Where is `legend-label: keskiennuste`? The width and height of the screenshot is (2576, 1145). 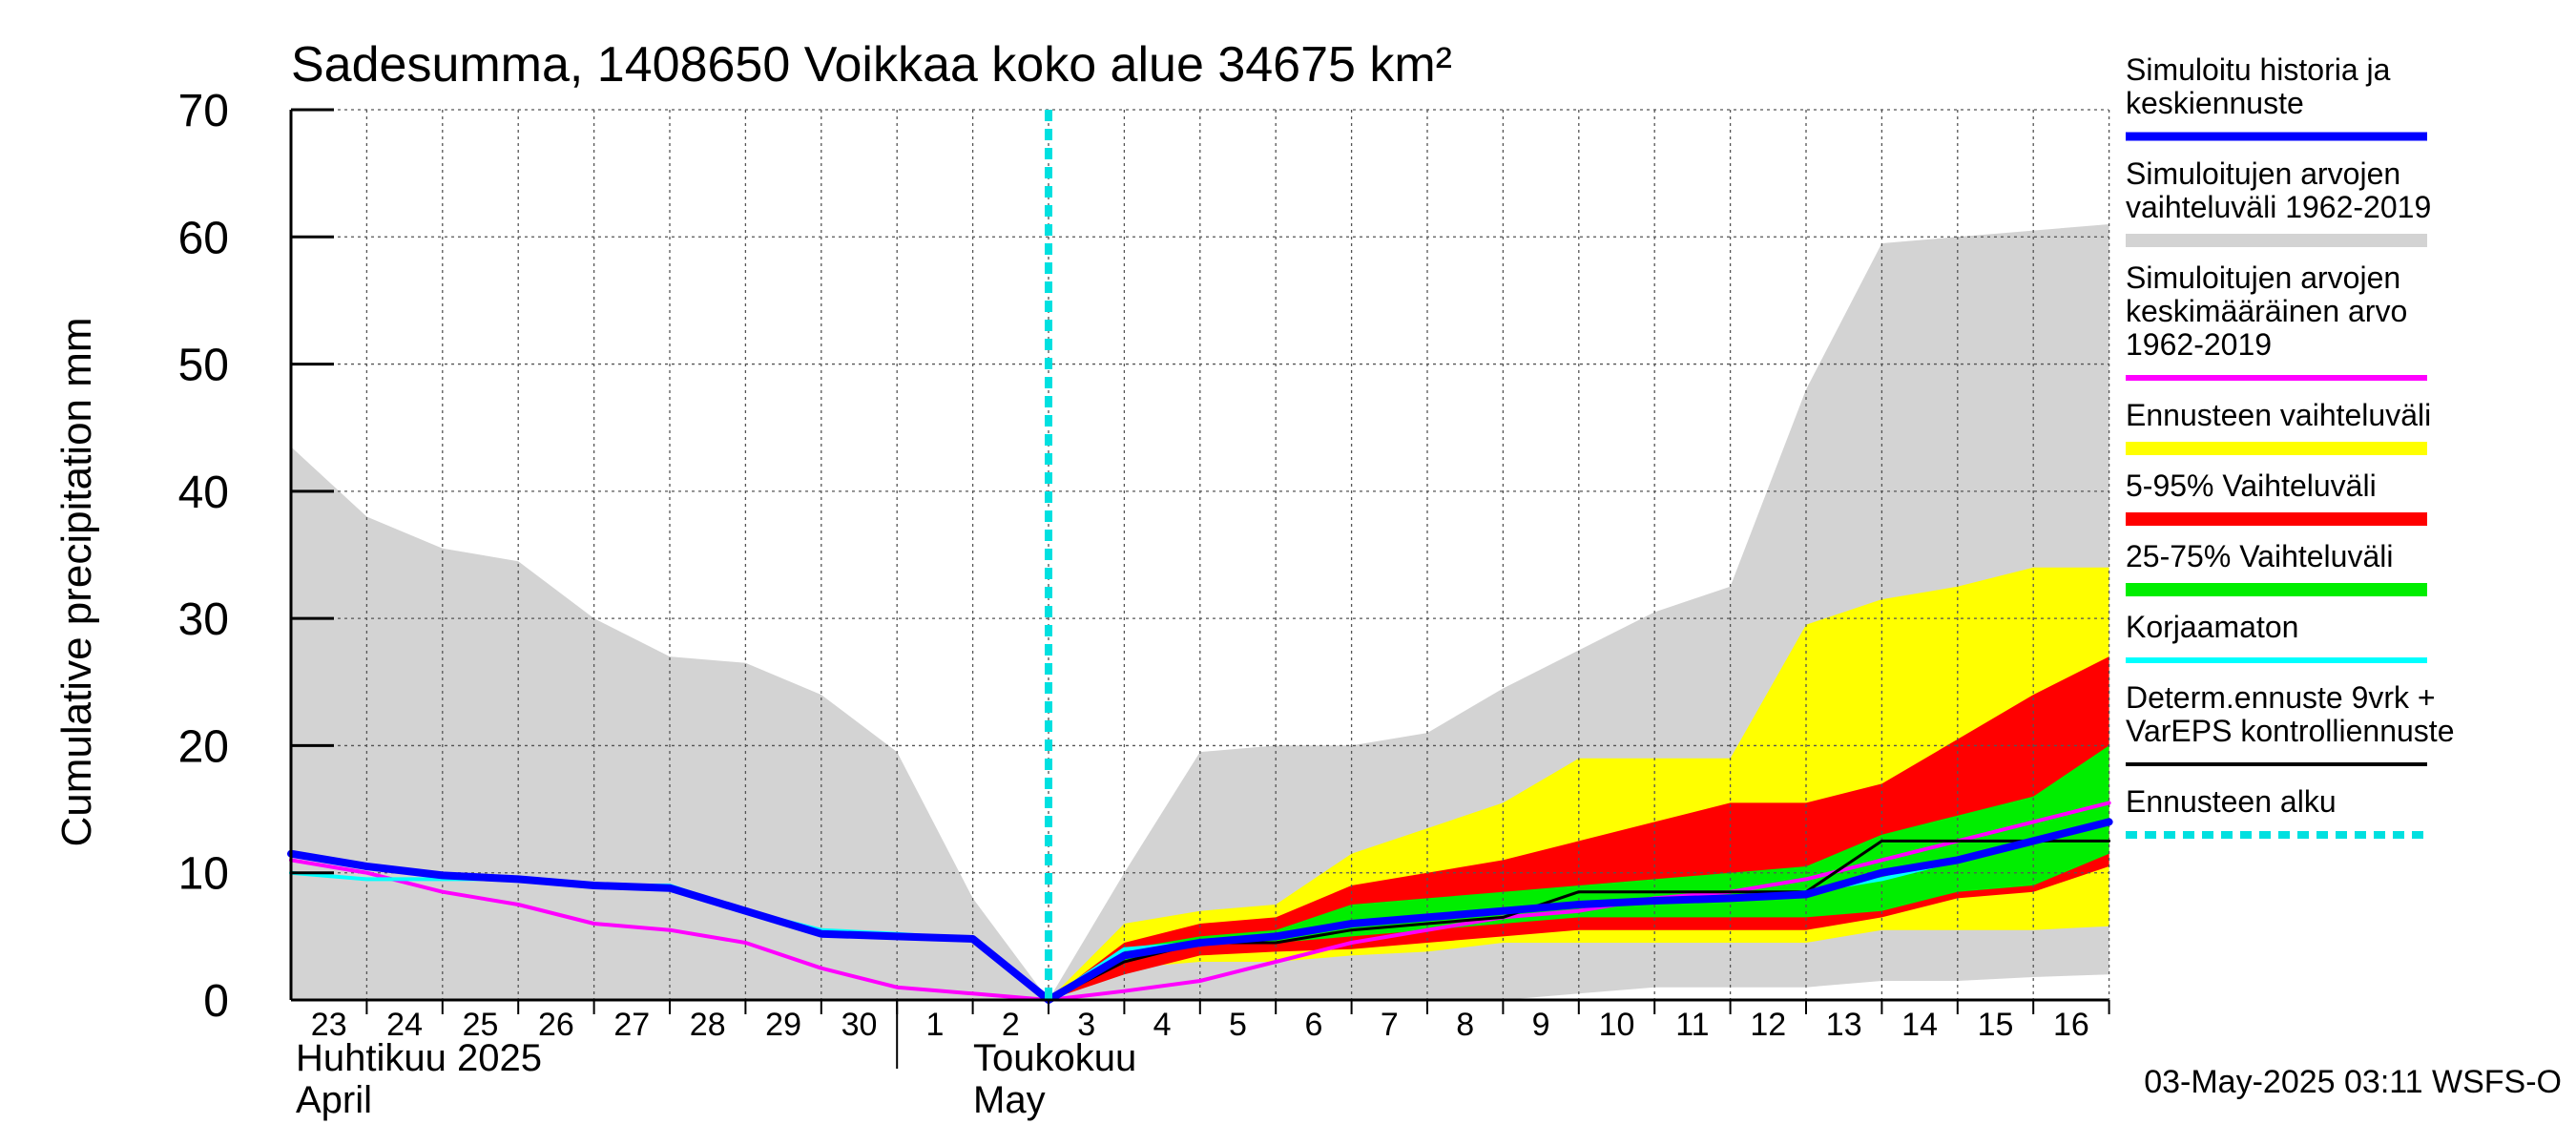 legend-label: keskiennuste is located at coordinates (2215, 103).